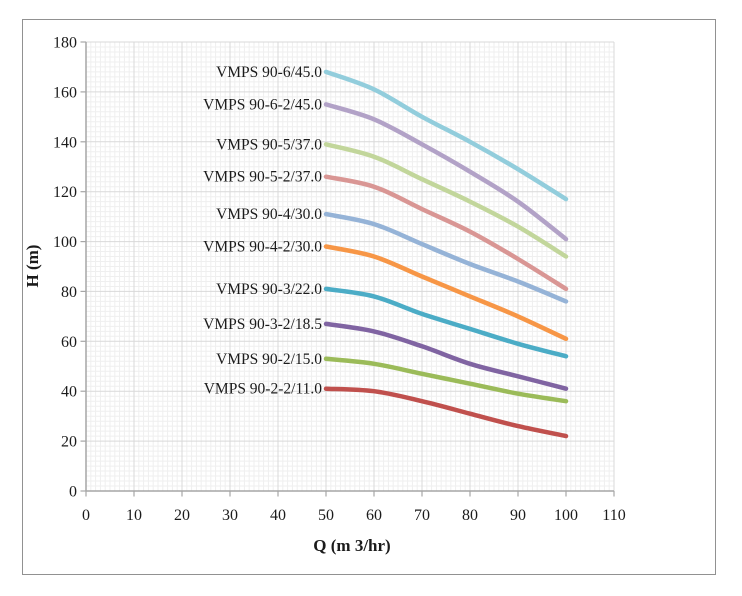  What do you see at coordinates (230, 515) in the screenshot?
I see `x-tick-label: 30` at bounding box center [230, 515].